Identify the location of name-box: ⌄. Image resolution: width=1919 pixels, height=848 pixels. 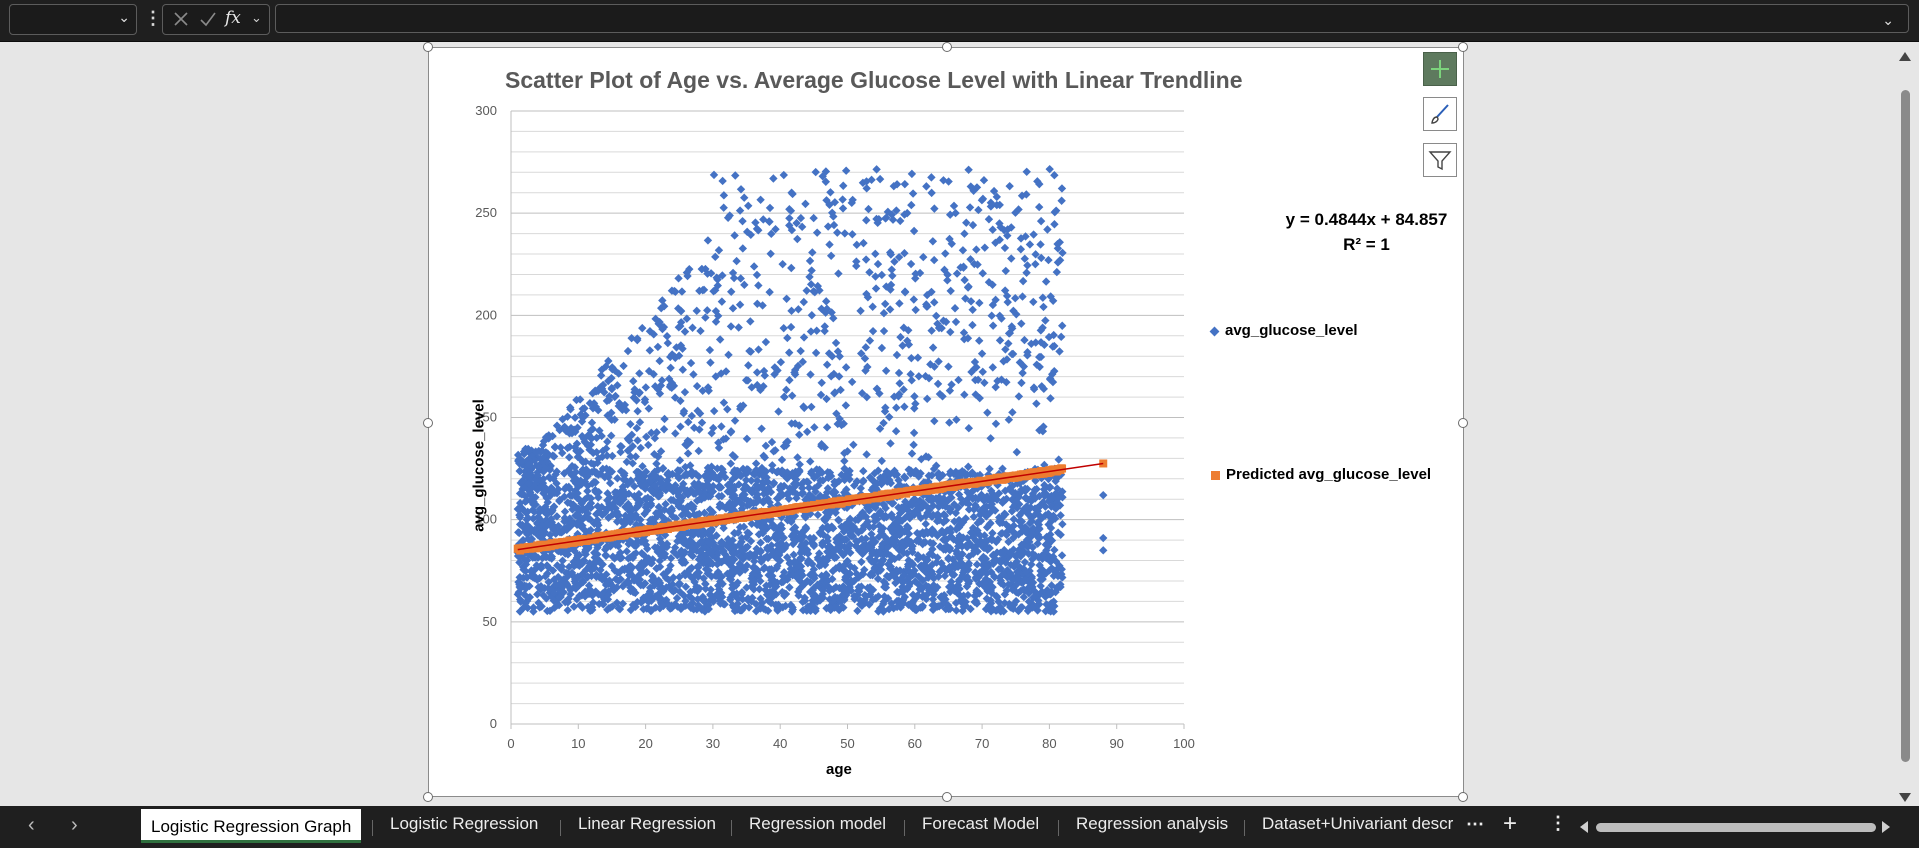
(73, 19).